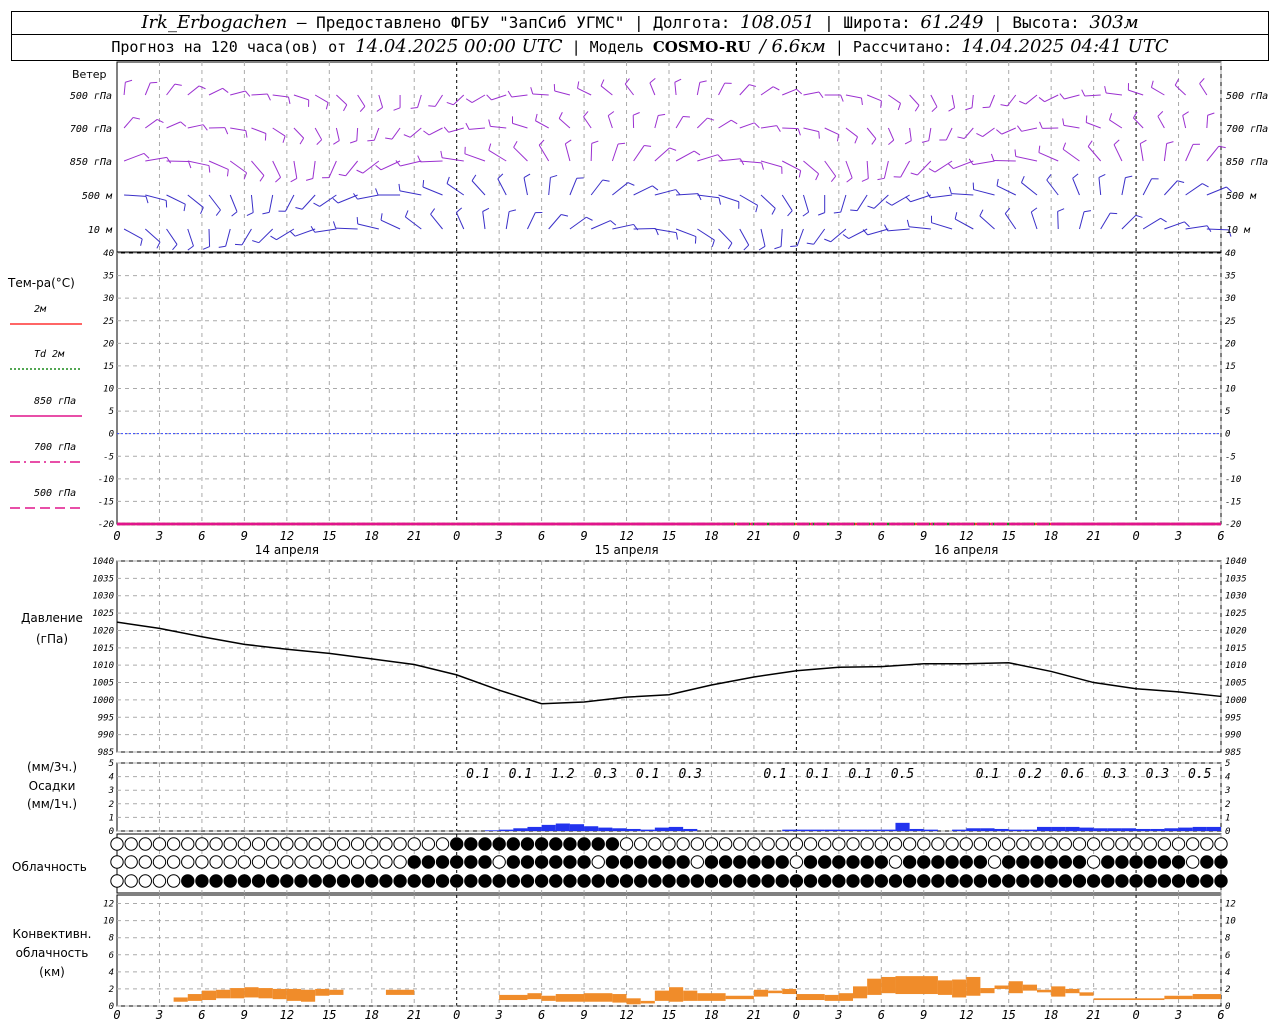 The image size is (1280, 1024). Describe the element at coordinates (1227, 973) in the screenshot. I see `y-tick-label-right: 4` at that location.